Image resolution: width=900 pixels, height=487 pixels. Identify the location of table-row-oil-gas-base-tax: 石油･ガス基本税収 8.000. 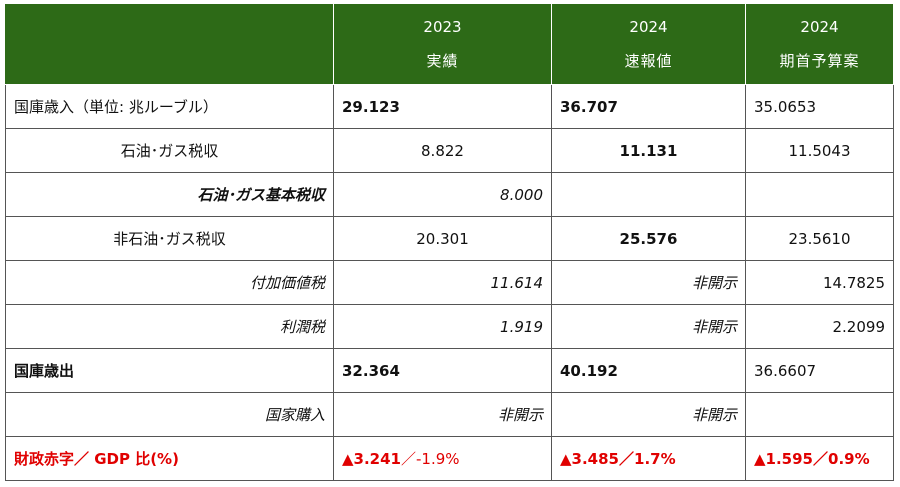
(449, 194).